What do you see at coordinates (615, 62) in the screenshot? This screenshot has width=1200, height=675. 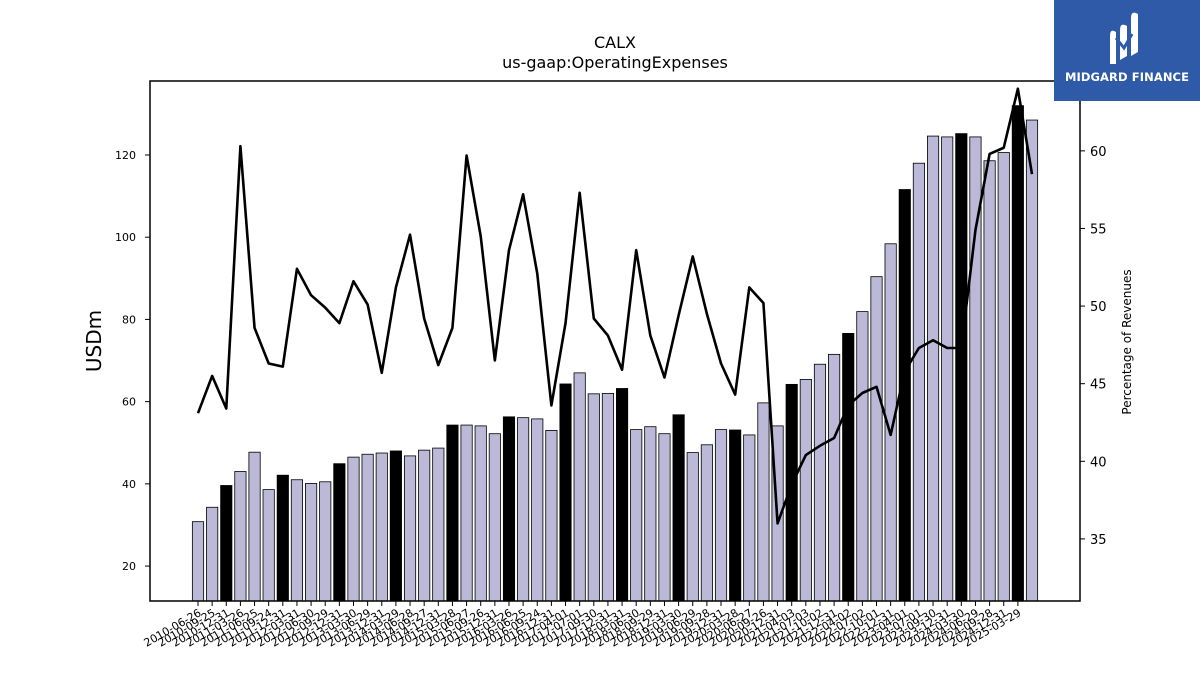 I see `chart-subtitle: us-gaap:OperatingExpenses` at bounding box center [615, 62].